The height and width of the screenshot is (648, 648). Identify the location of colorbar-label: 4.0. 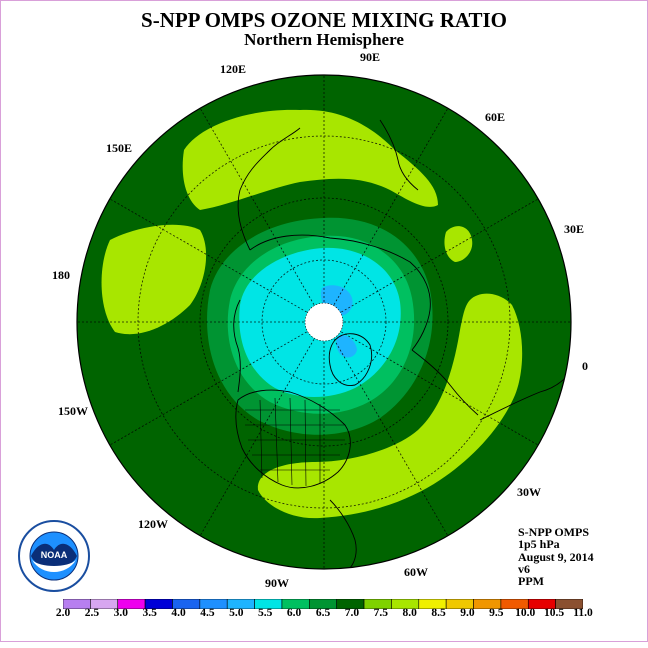
(178, 613).